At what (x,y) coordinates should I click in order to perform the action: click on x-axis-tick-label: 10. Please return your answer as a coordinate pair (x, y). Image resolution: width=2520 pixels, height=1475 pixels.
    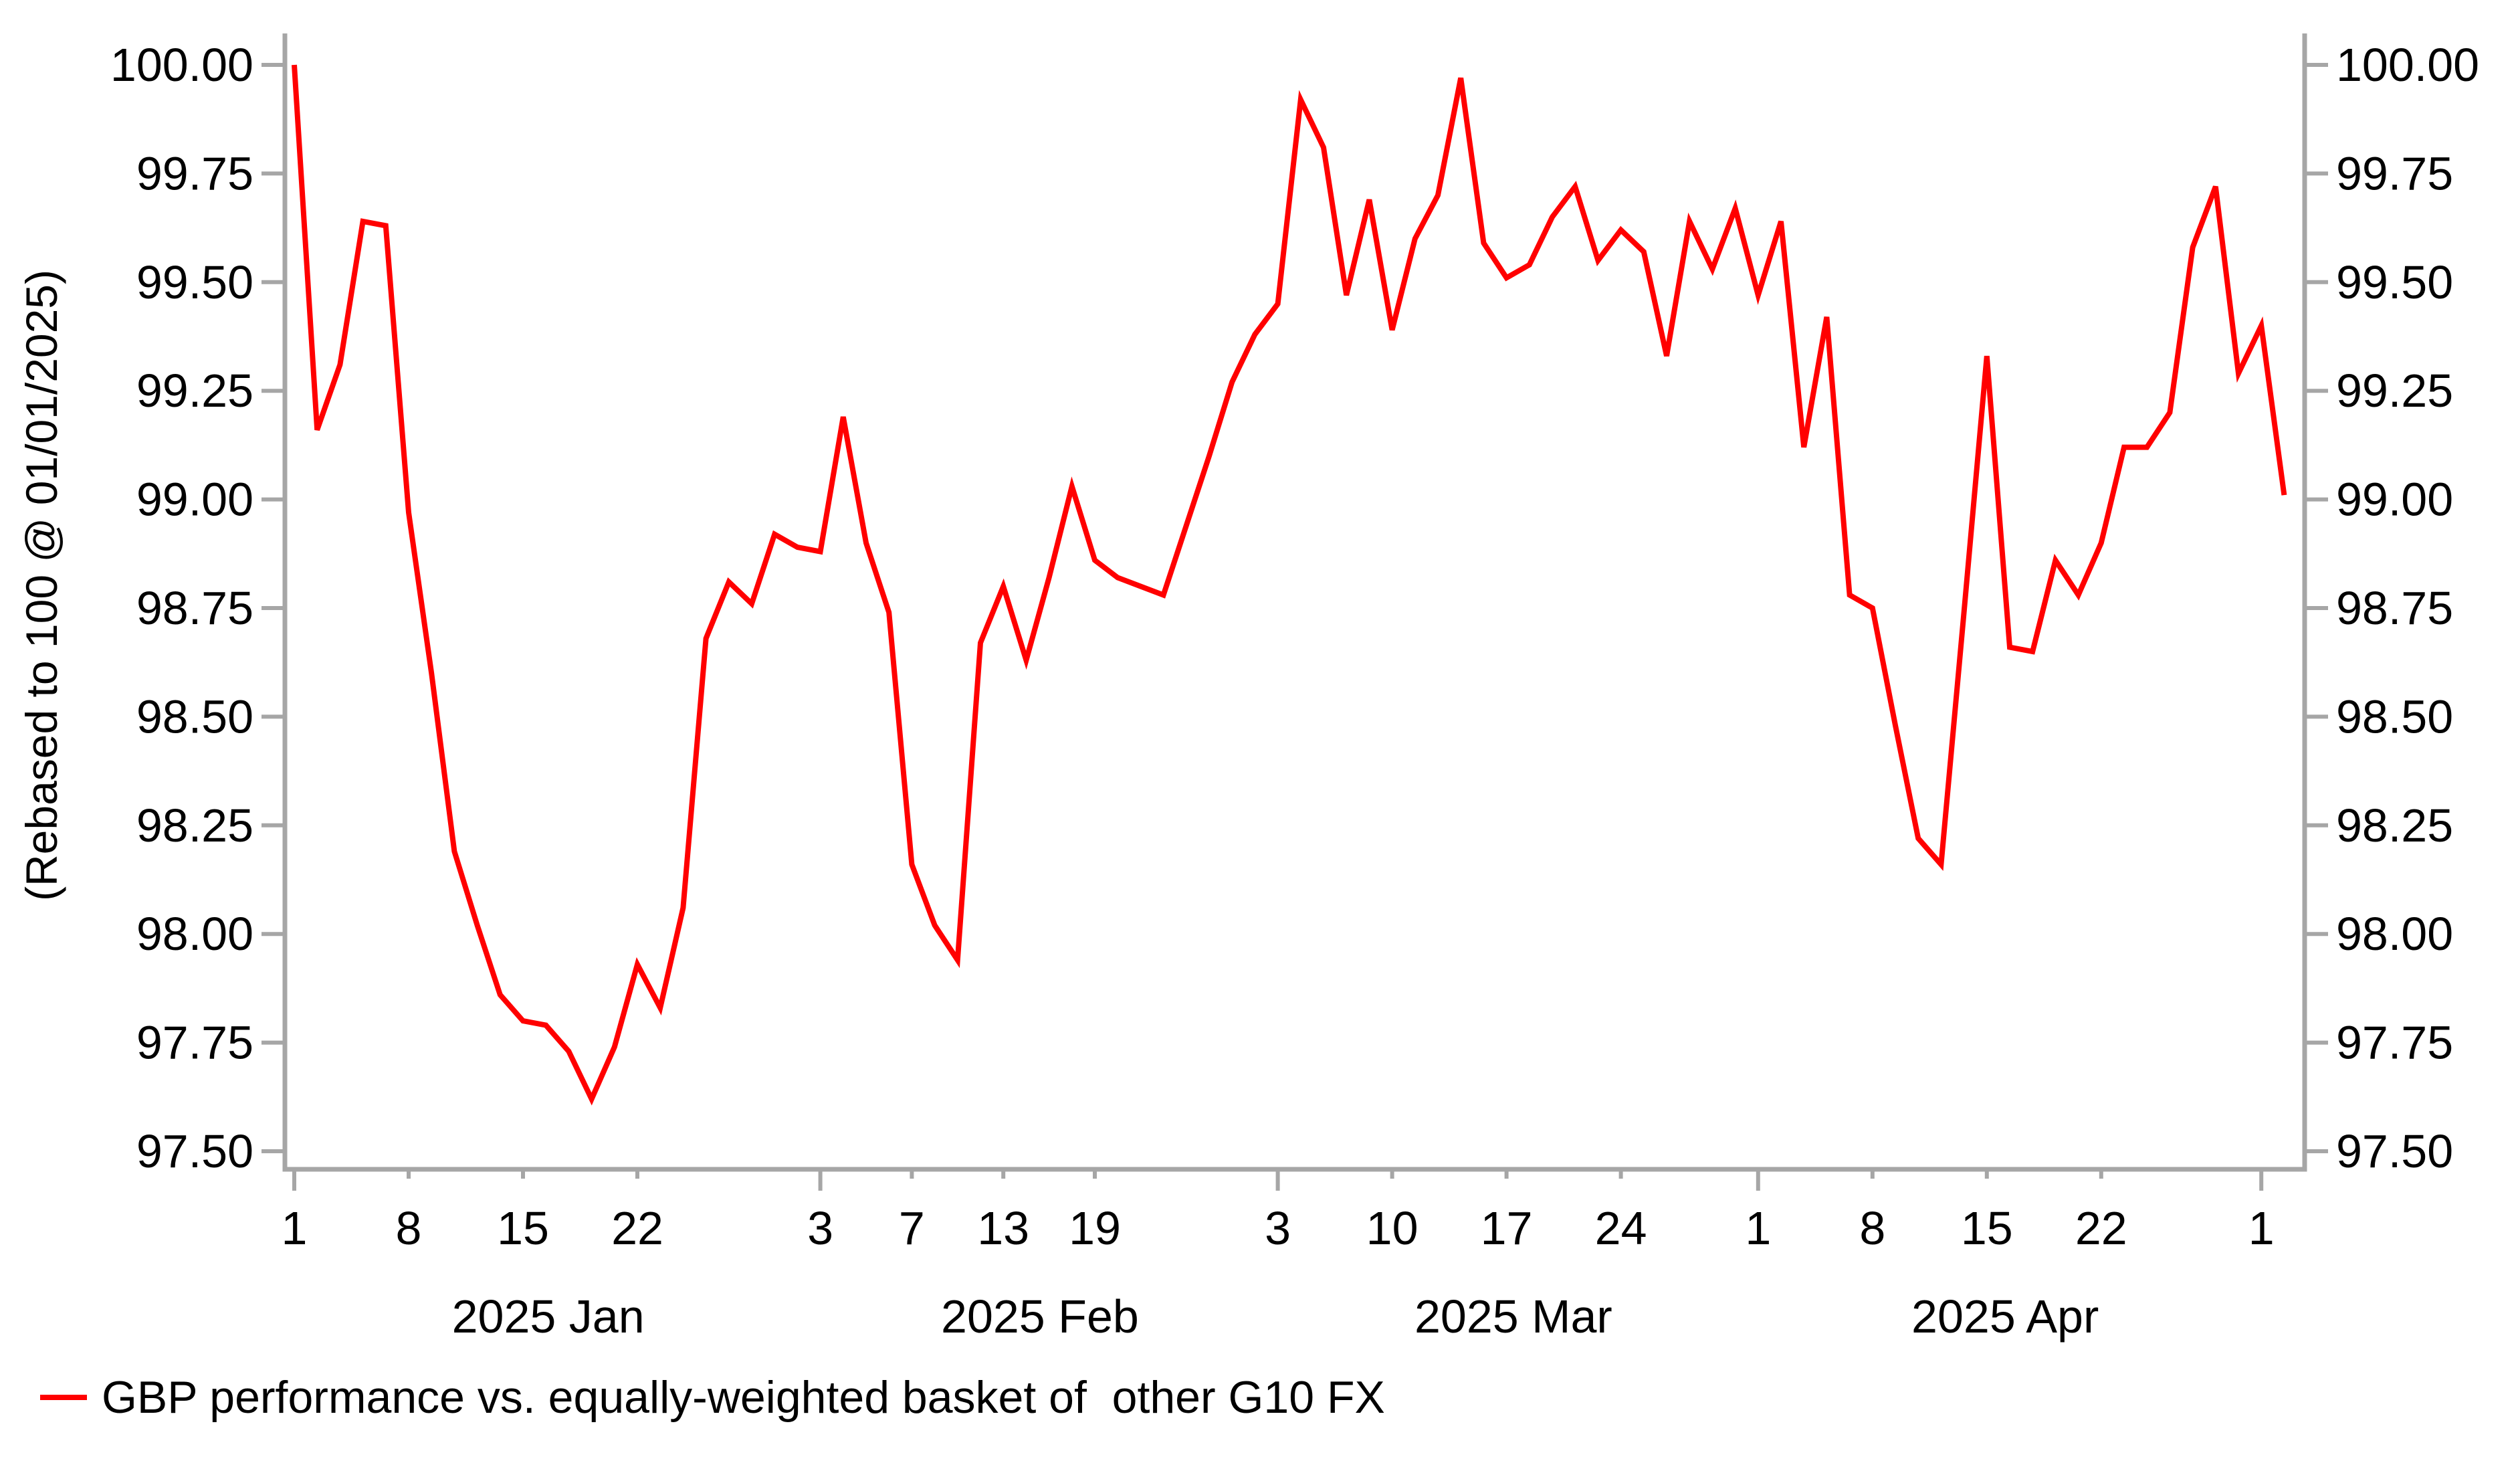
    Looking at the image, I should click on (1392, 1228).